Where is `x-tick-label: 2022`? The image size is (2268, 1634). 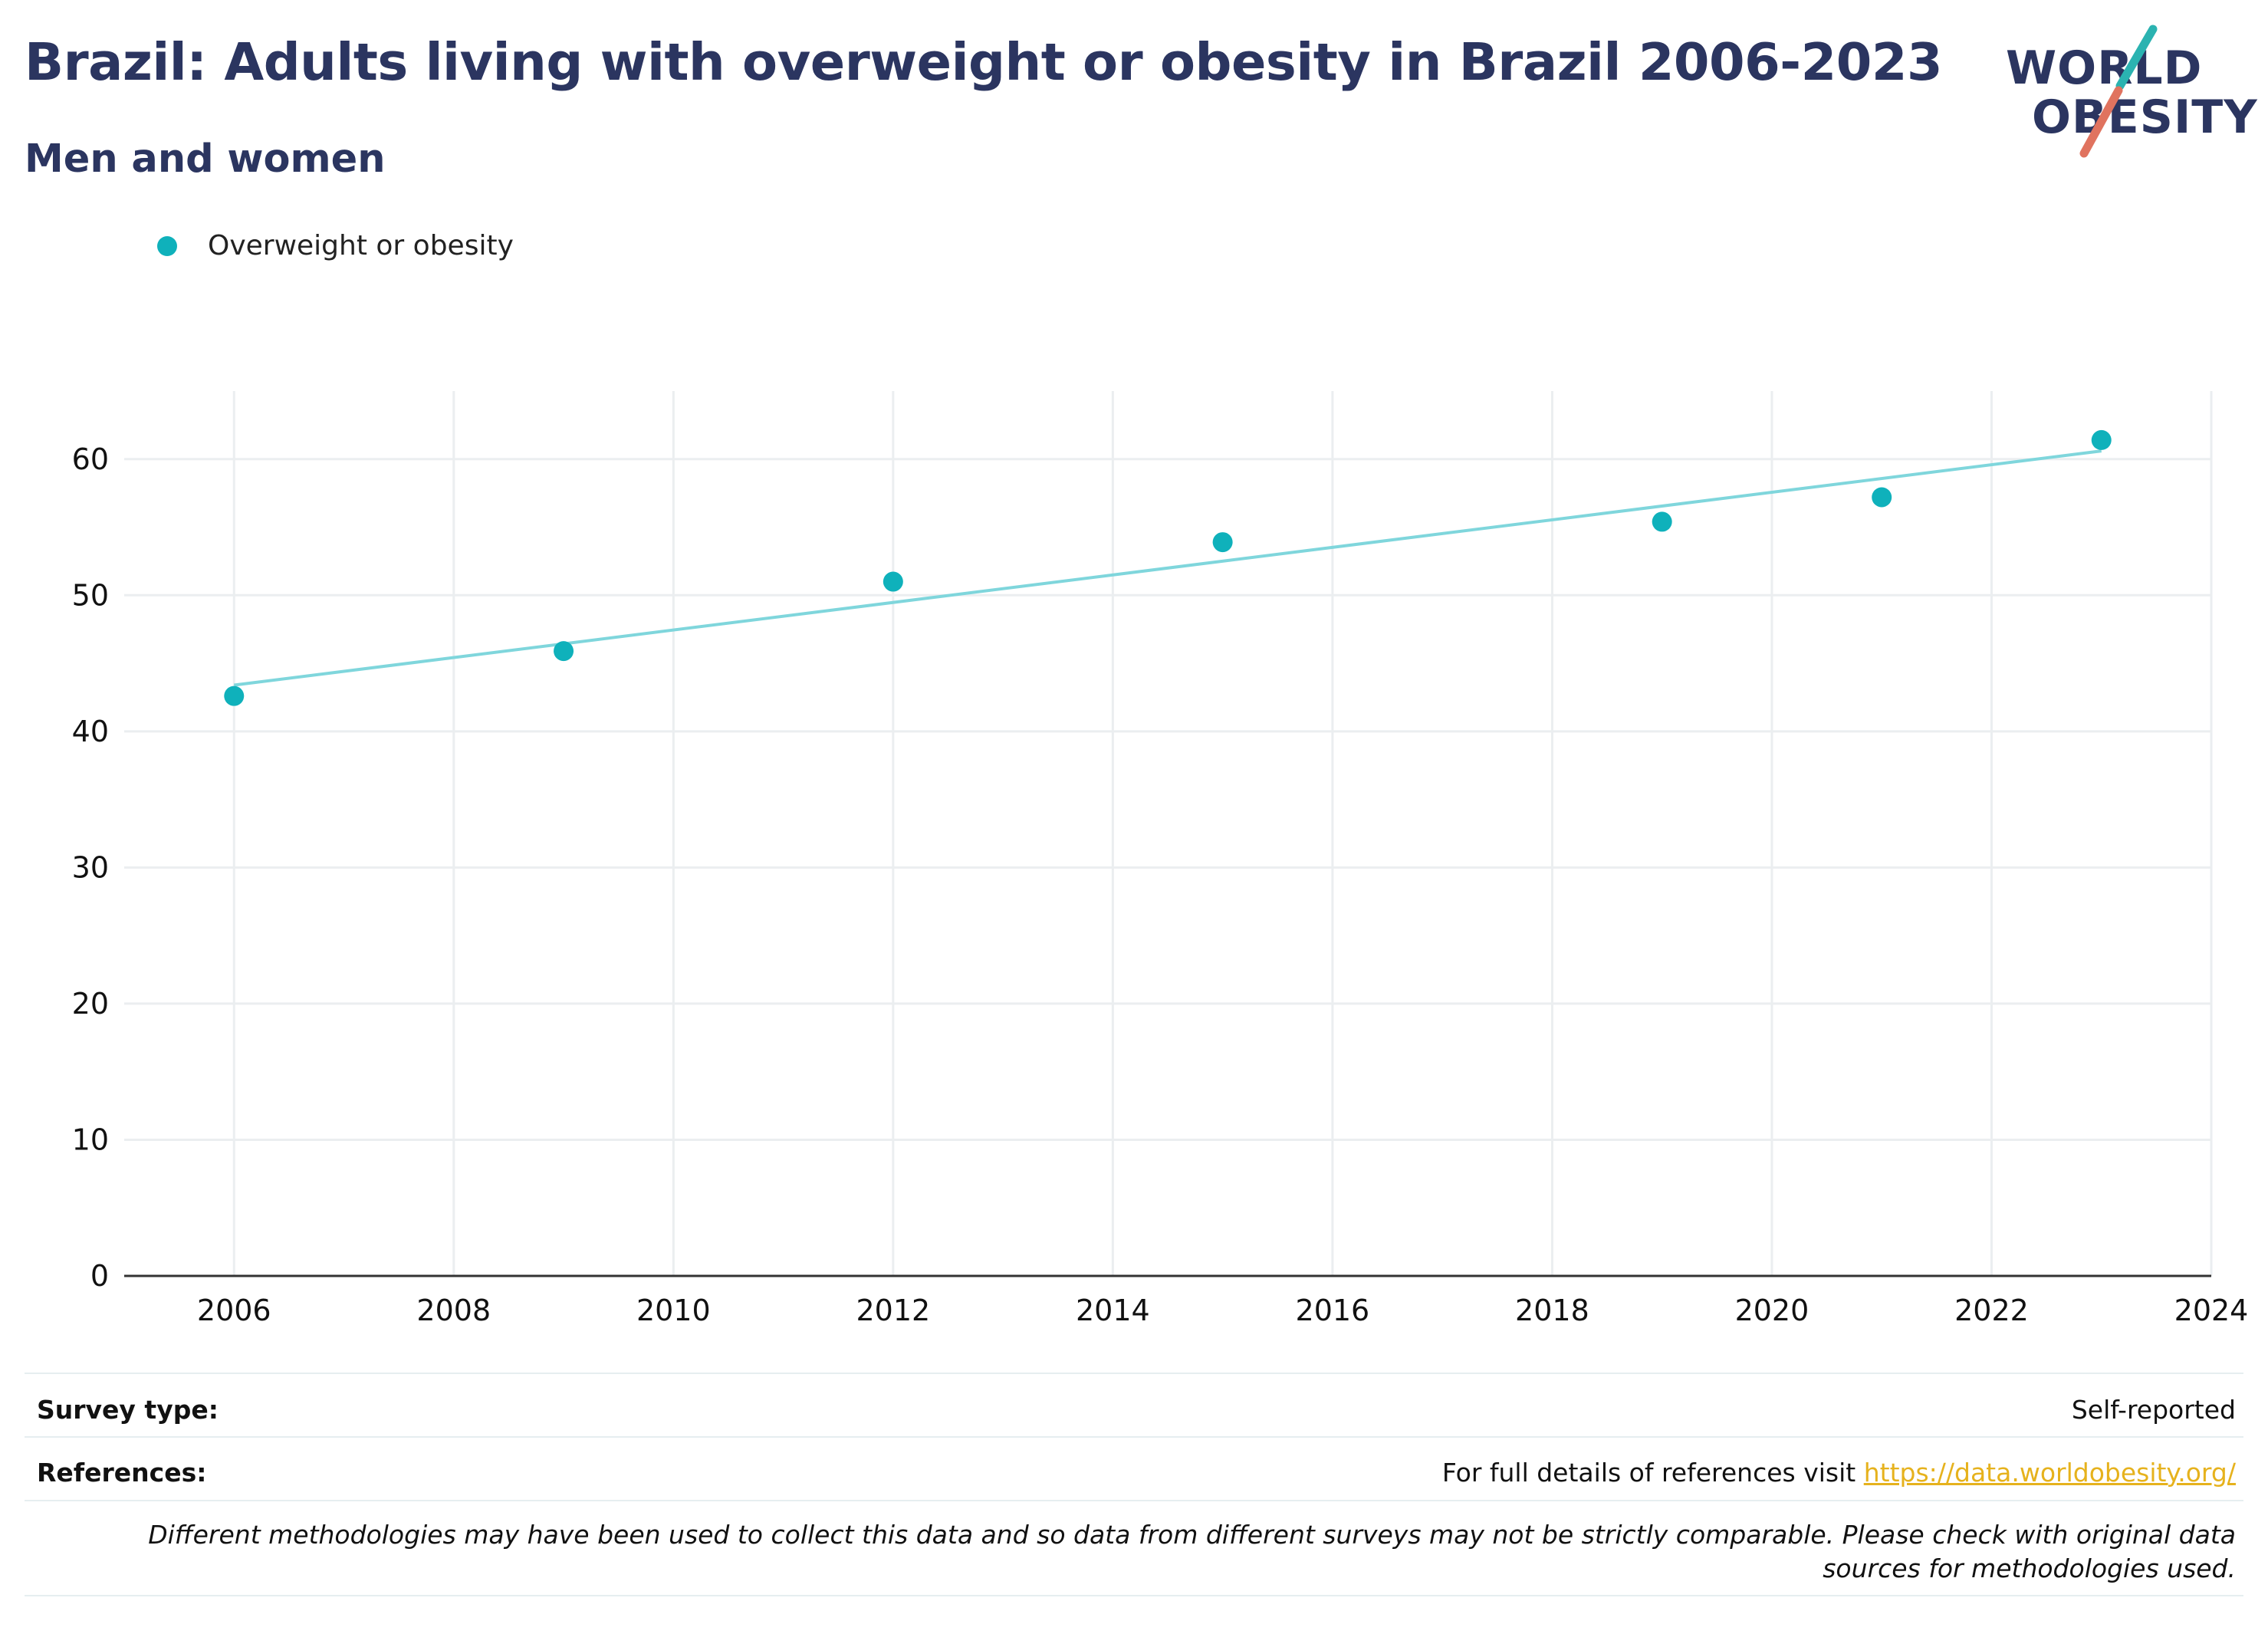 x-tick-label: 2022 is located at coordinates (1991, 1311).